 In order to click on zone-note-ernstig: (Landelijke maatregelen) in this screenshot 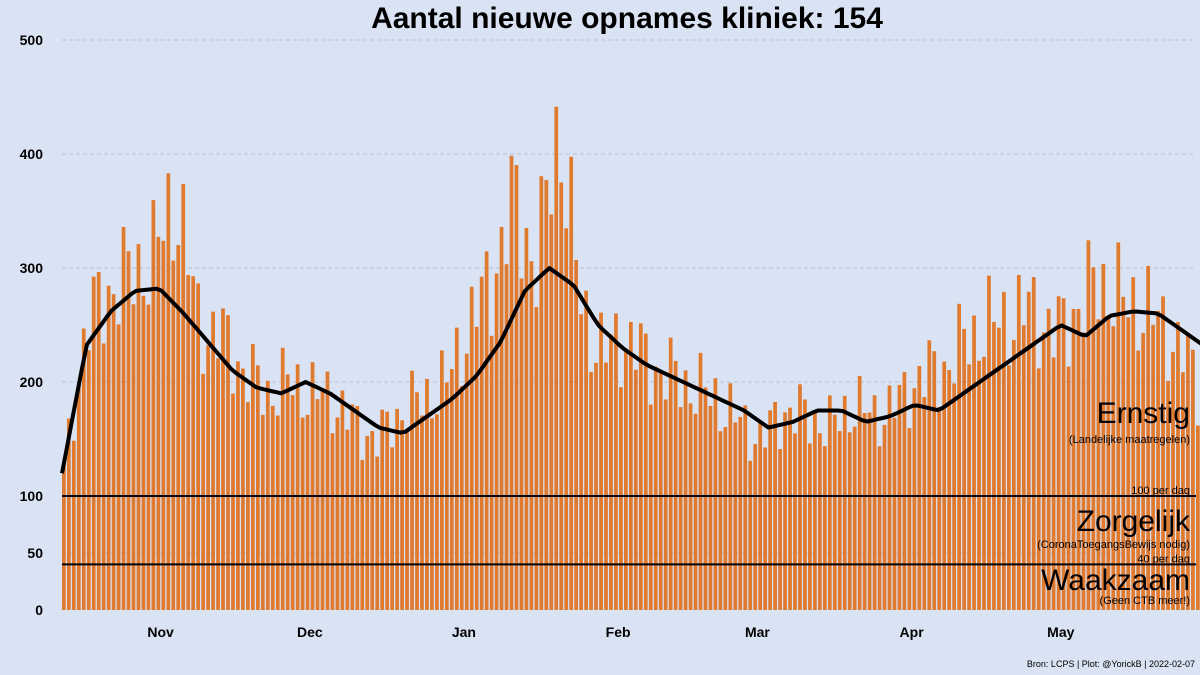, I will do `click(1129, 440)`.